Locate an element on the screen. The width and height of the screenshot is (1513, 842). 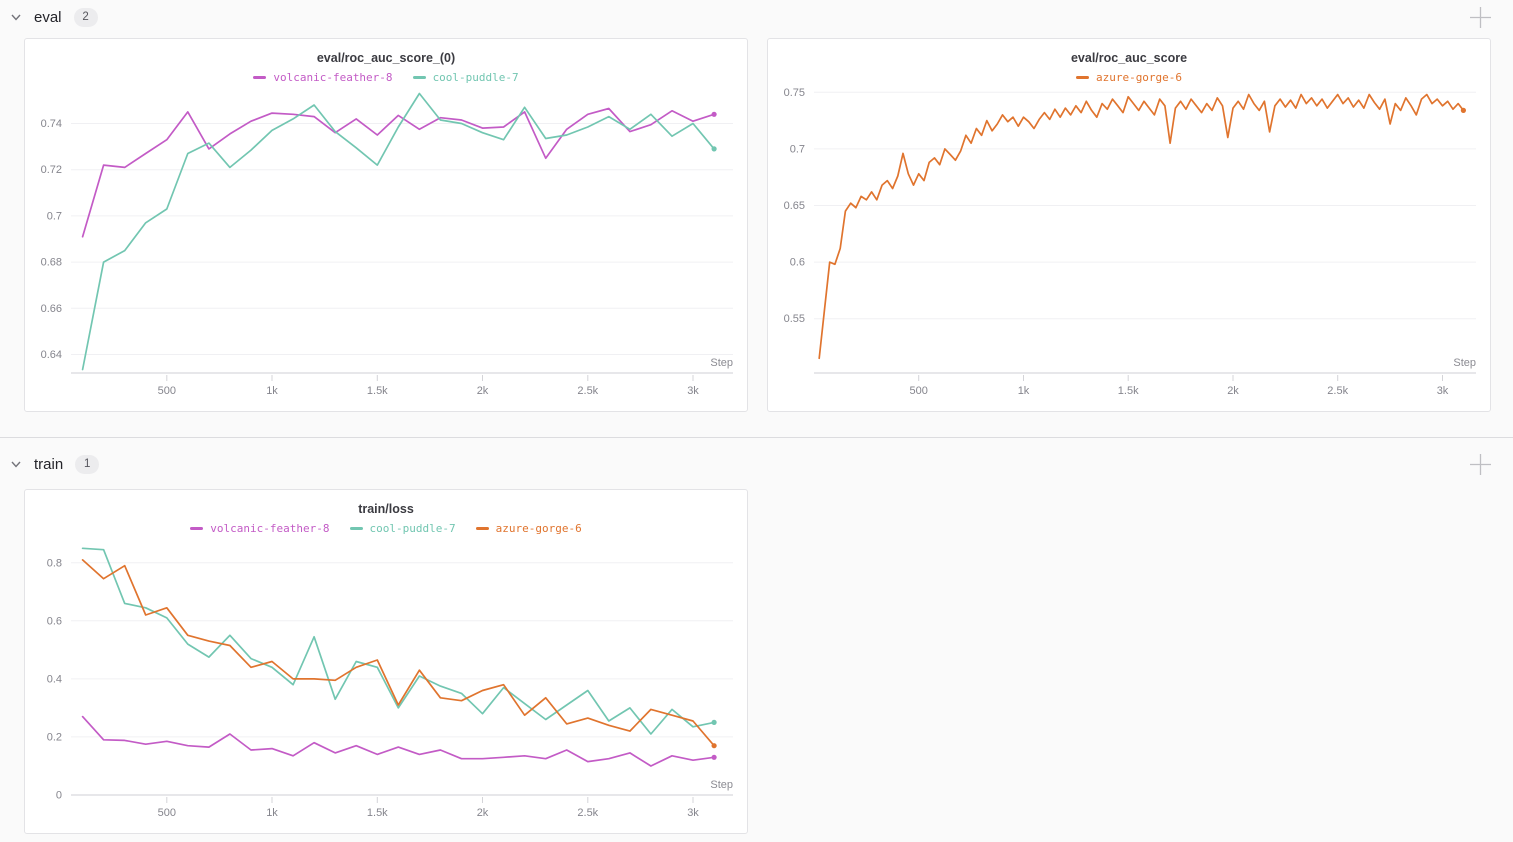
panel-count-badge: 2 is located at coordinates (85, 17).